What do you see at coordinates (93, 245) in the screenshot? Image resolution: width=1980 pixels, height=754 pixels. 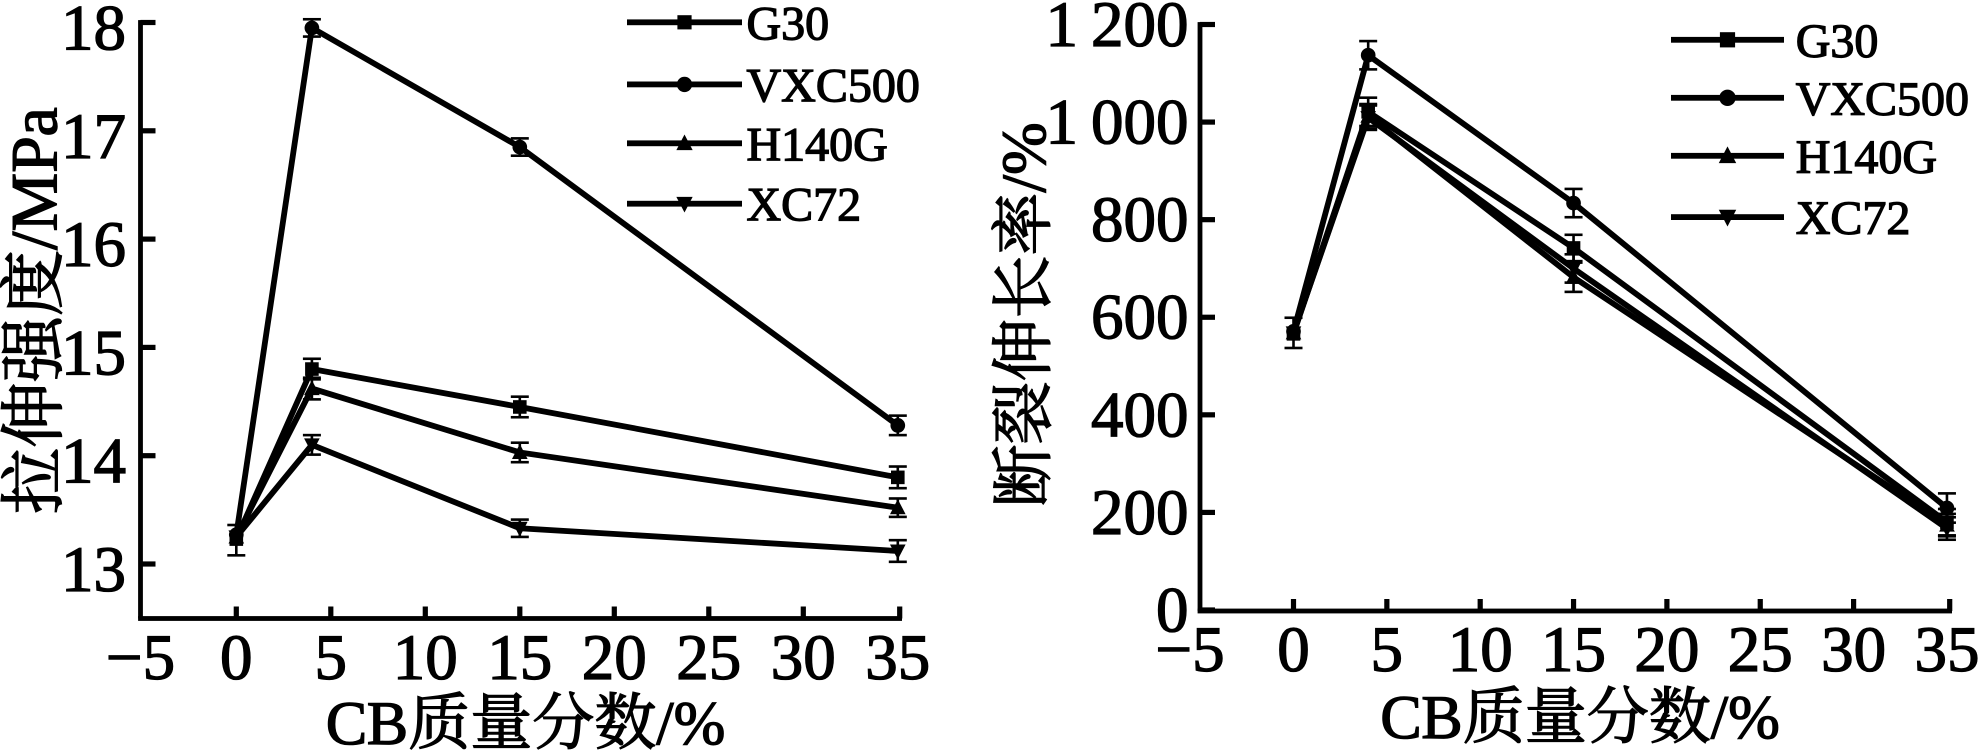 I see `svg-text: 16` at bounding box center [93, 245].